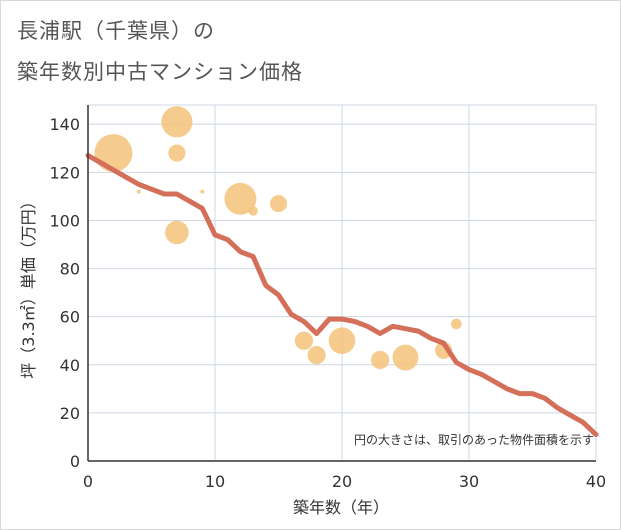 This screenshot has width=621, height=530. Describe the element at coordinates (215, 481) in the screenshot. I see `x-tick-label: 10` at that location.